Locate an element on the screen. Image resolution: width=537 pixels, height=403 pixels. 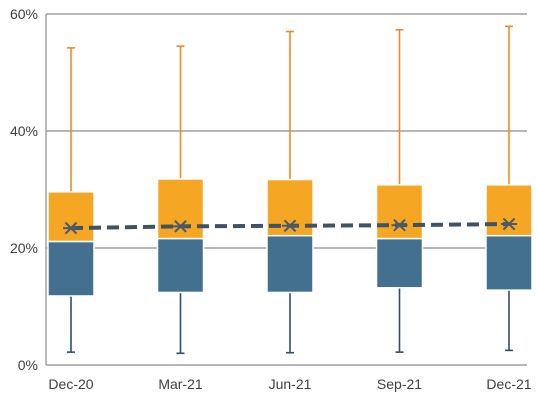
y-tick-label: 60% is located at coordinates (24, 14).